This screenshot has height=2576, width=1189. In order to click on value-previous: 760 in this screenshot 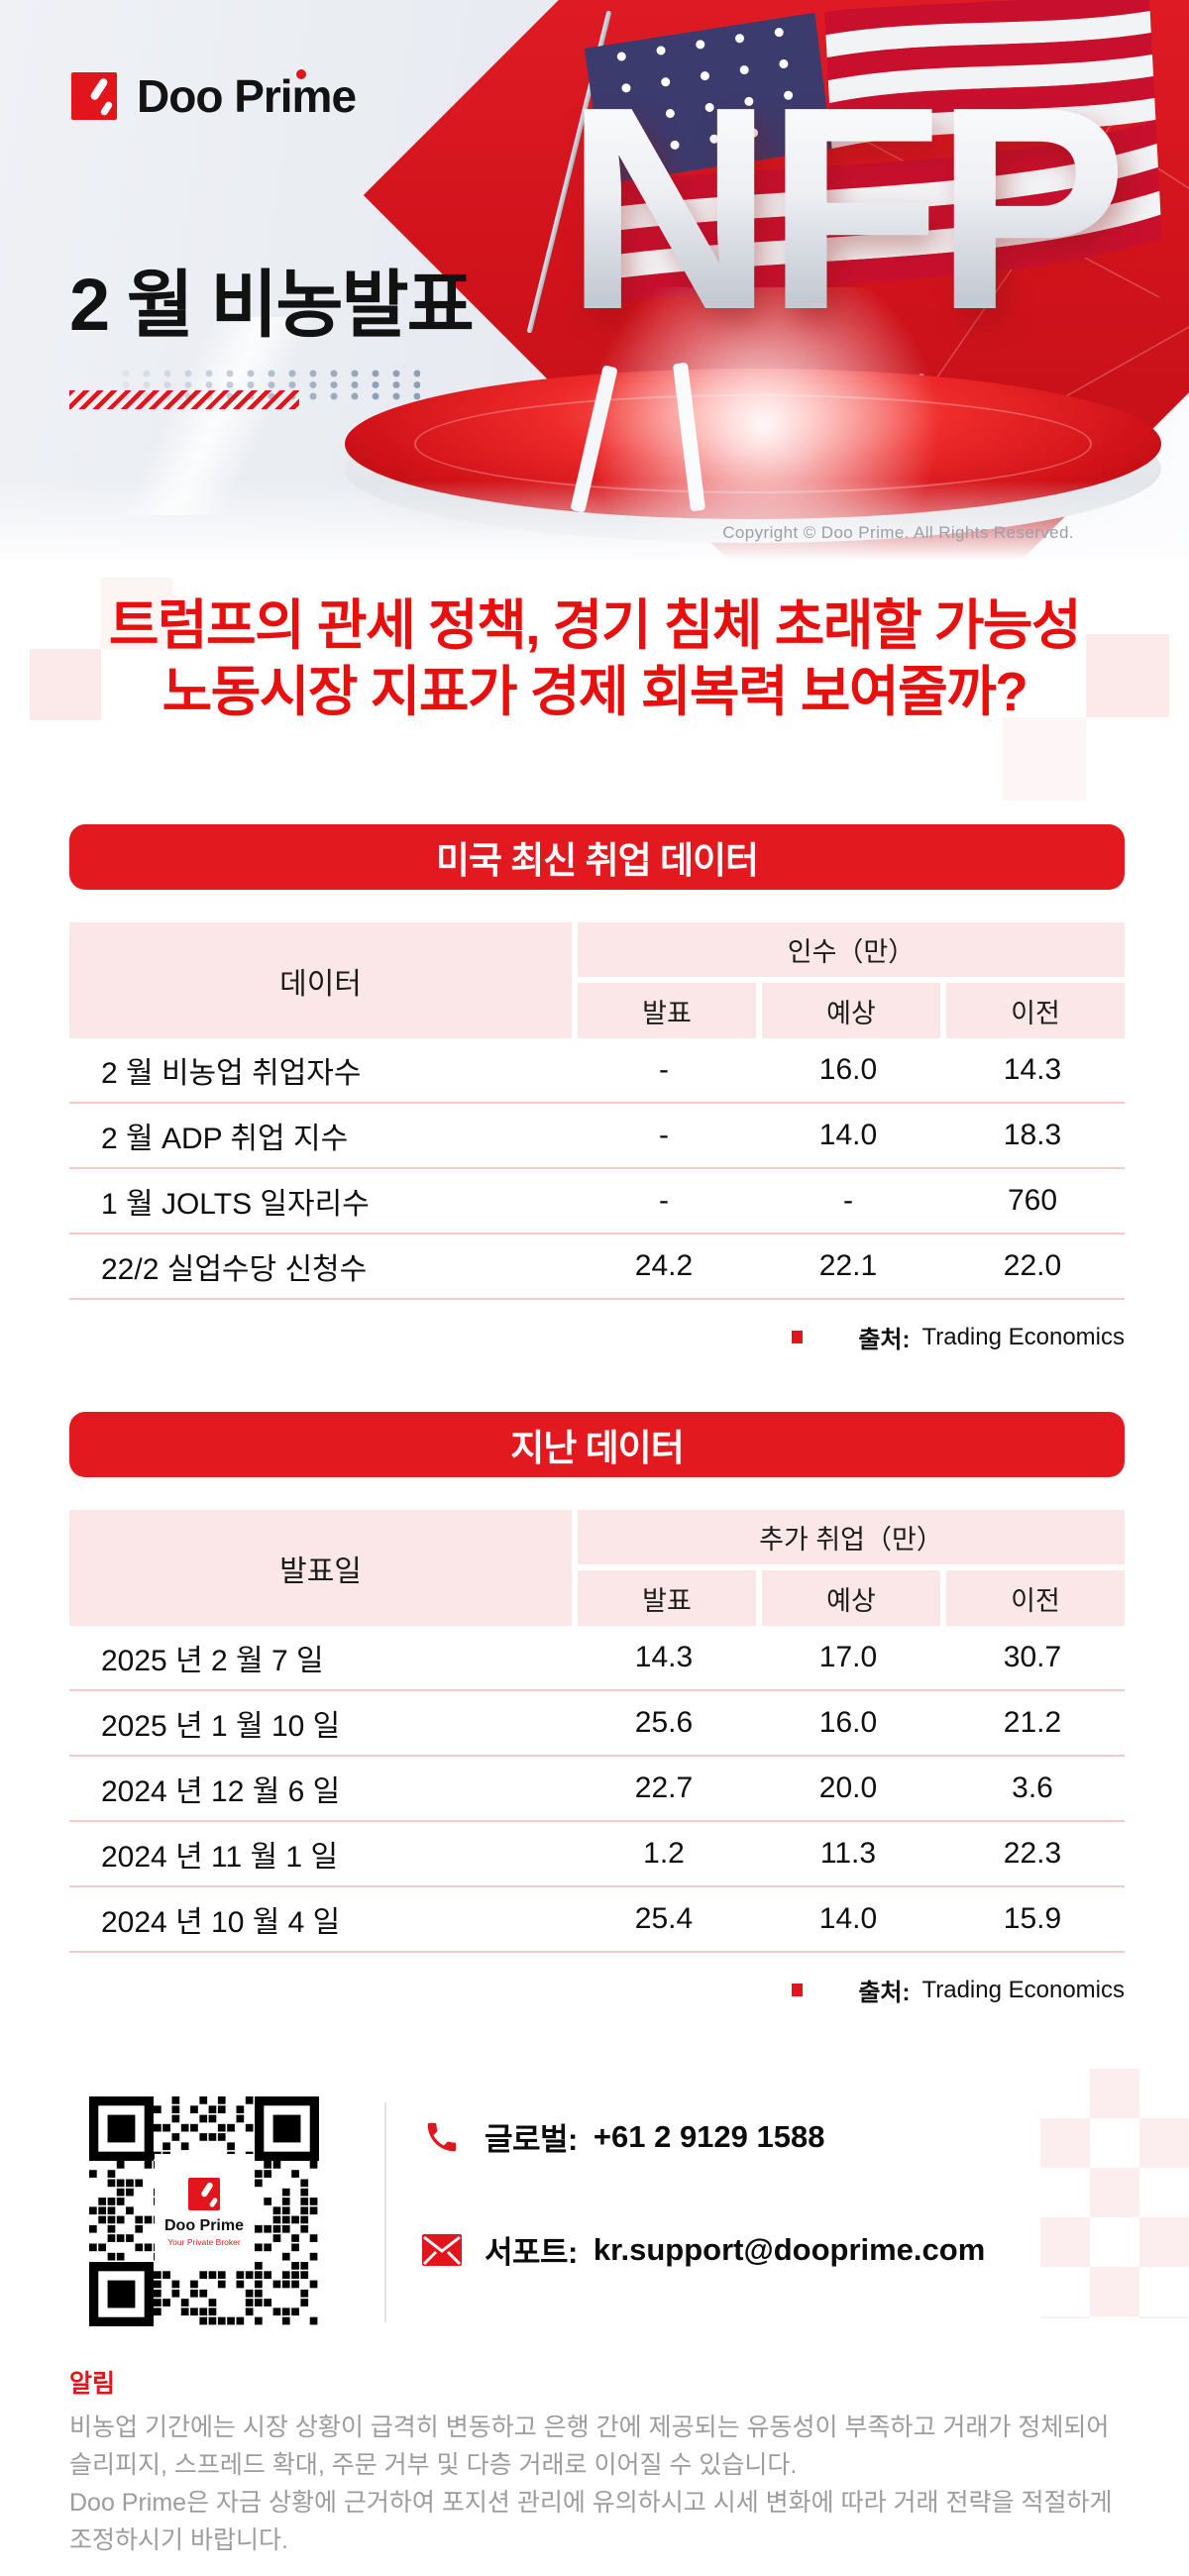, I will do `click(1033, 1200)`.